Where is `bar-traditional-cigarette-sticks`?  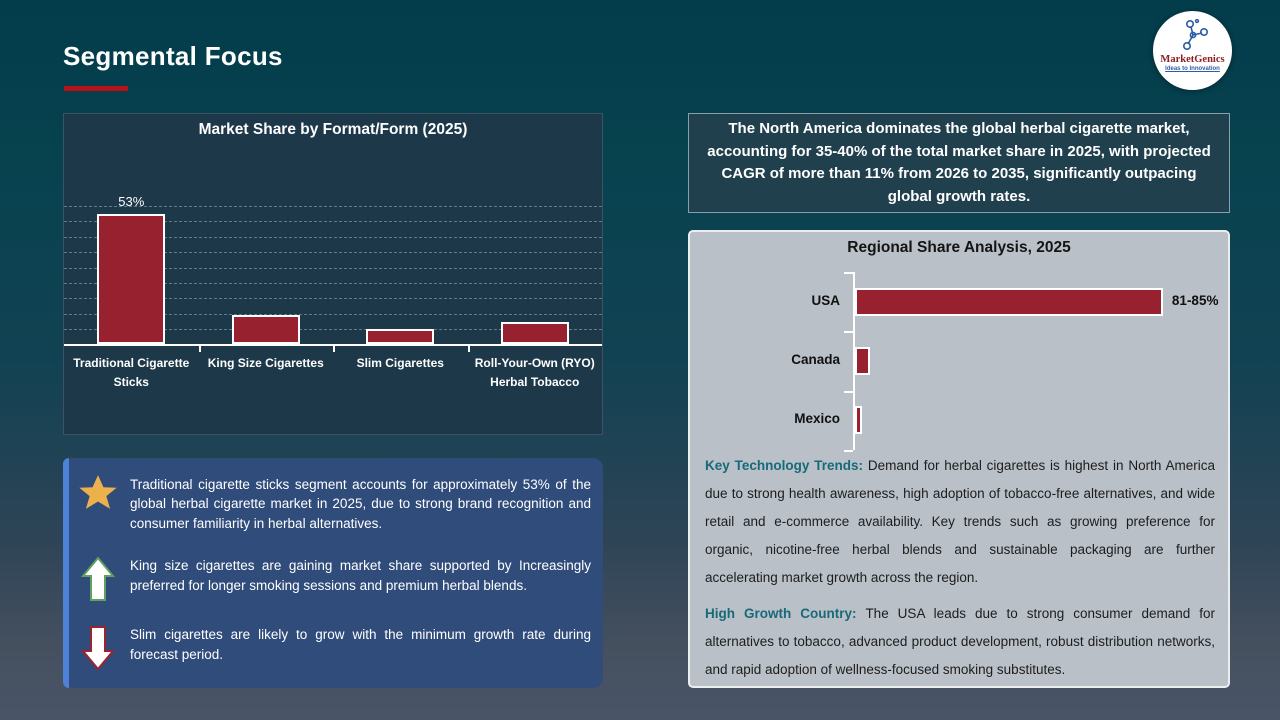
bar-traditional-cigarette-sticks is located at coordinates (131, 279).